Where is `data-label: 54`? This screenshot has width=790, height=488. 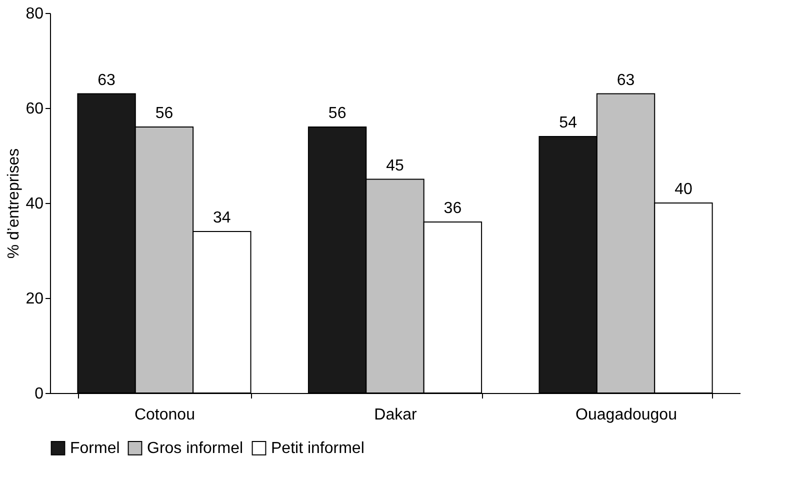 data-label: 54 is located at coordinates (568, 123).